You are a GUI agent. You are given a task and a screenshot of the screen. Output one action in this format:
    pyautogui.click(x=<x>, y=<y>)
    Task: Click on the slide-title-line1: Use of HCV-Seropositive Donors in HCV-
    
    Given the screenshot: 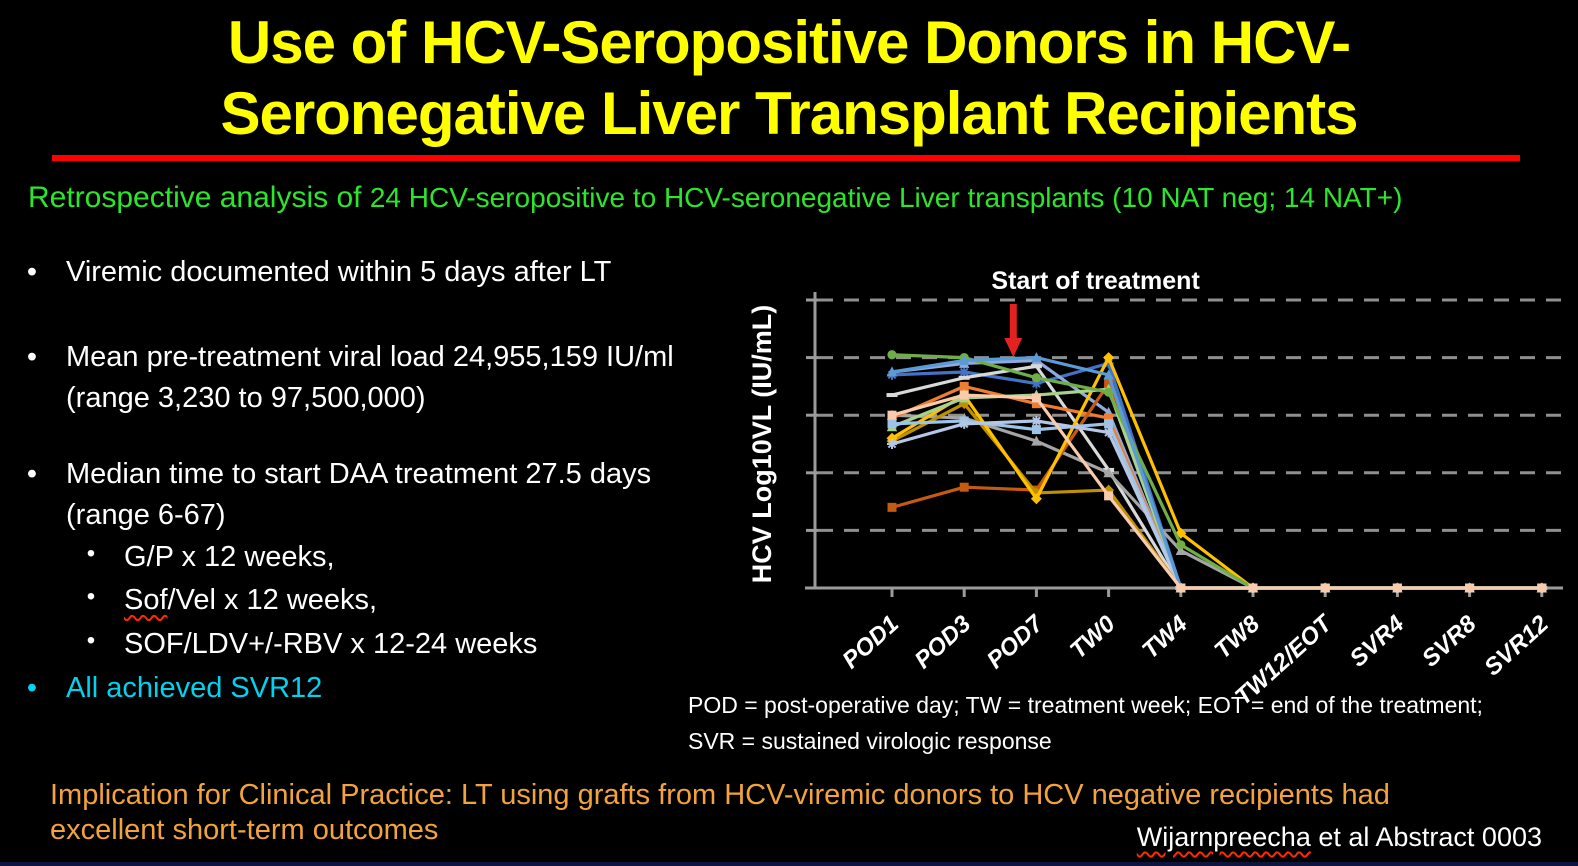 What is the action you would take?
    pyautogui.click(x=789, y=42)
    